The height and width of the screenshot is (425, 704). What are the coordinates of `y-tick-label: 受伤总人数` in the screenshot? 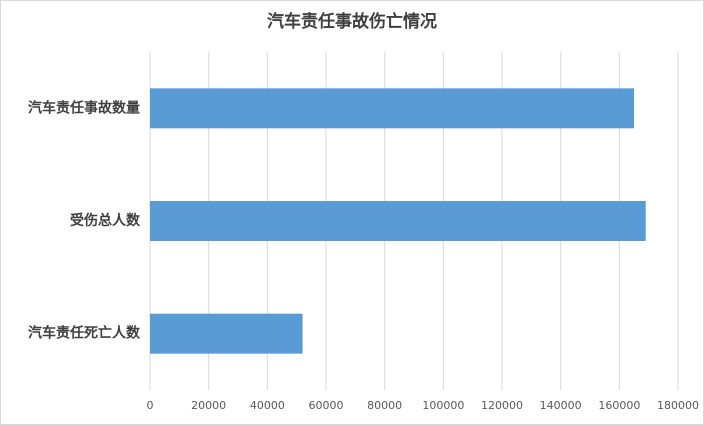 It's located at (105, 220).